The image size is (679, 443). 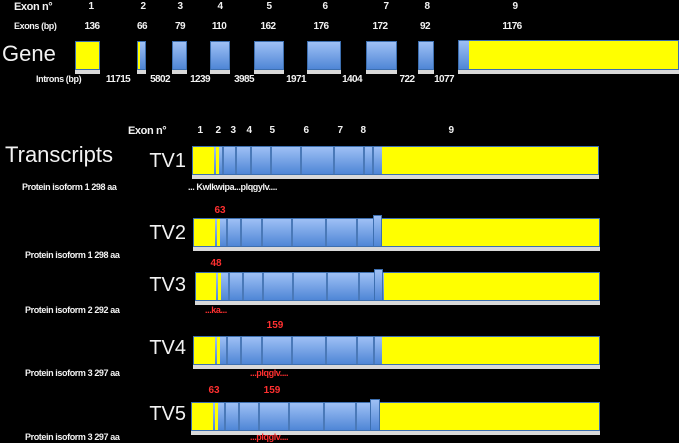 What do you see at coordinates (92, 26) in the screenshot?
I see `gene-exon-size: 136` at bounding box center [92, 26].